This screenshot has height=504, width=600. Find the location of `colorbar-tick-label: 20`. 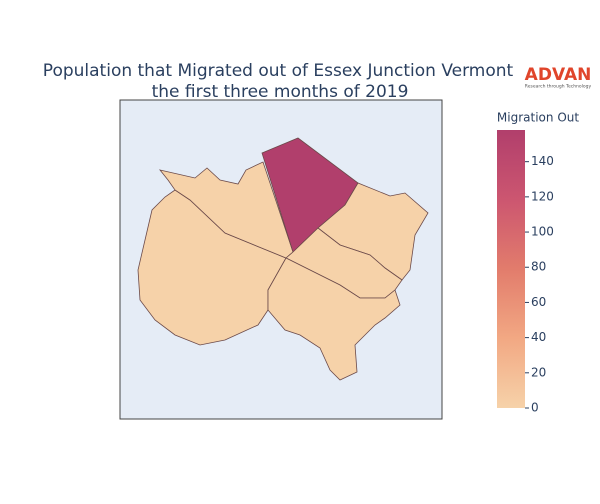

colorbar-tick-label: 20 is located at coordinates (538, 372).